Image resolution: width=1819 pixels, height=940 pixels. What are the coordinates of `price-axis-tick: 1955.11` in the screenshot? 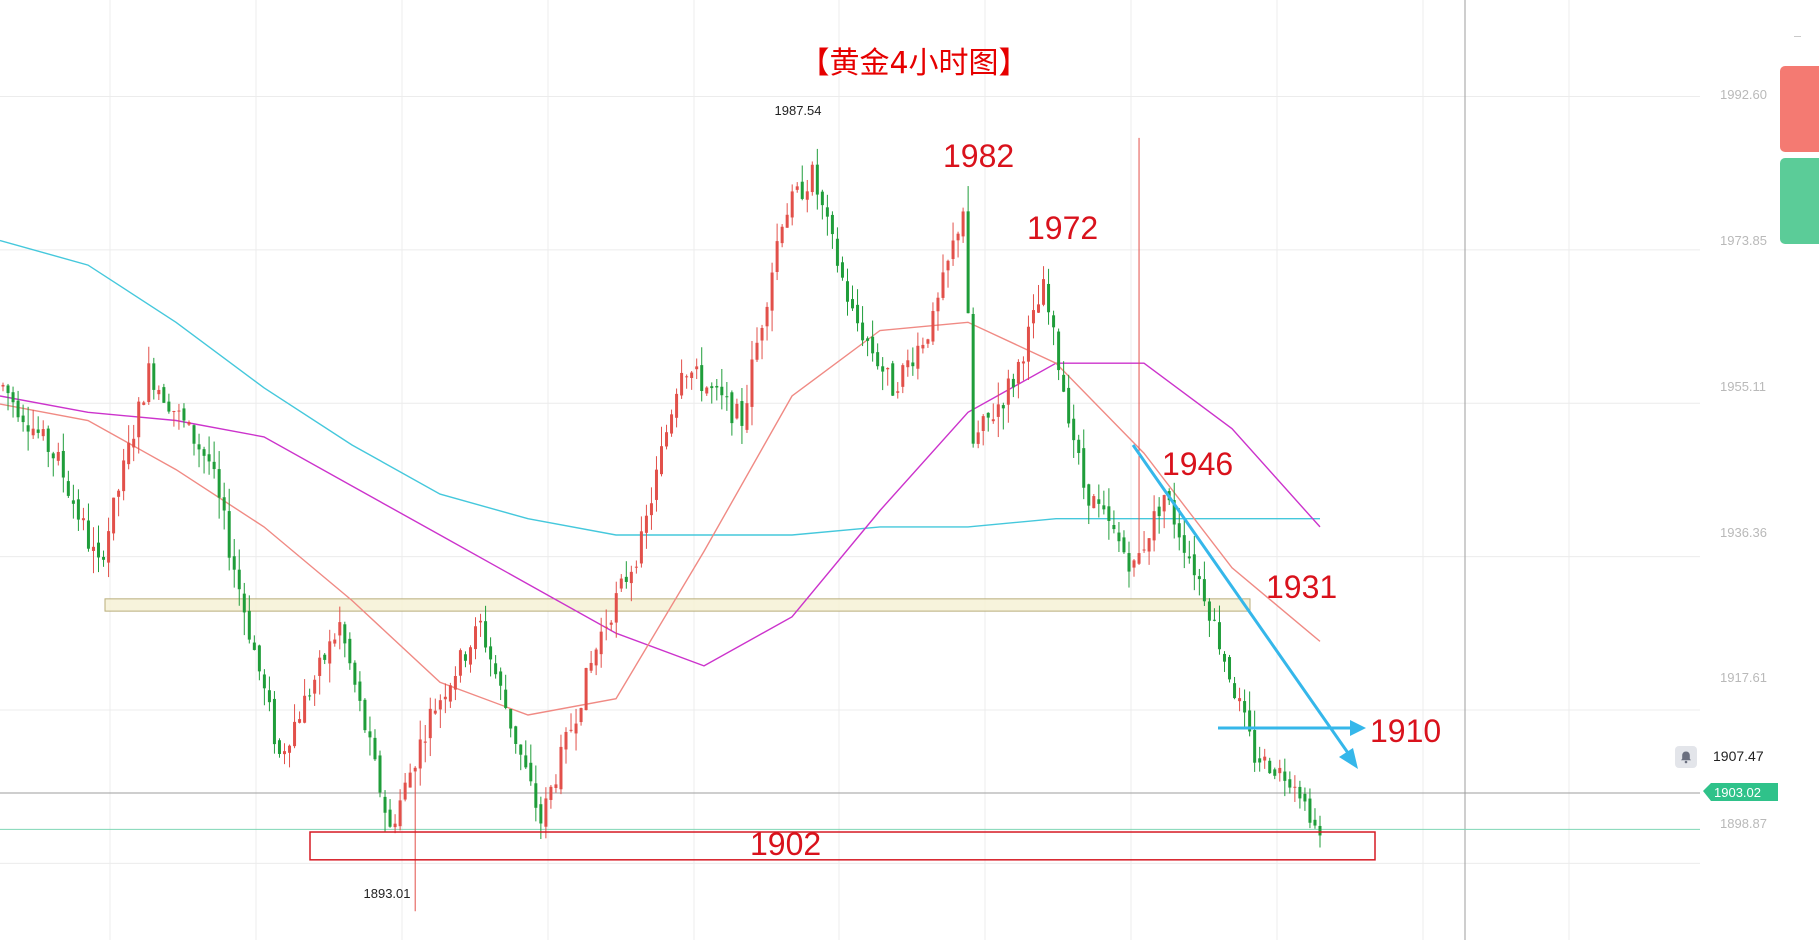 It's located at (1743, 386).